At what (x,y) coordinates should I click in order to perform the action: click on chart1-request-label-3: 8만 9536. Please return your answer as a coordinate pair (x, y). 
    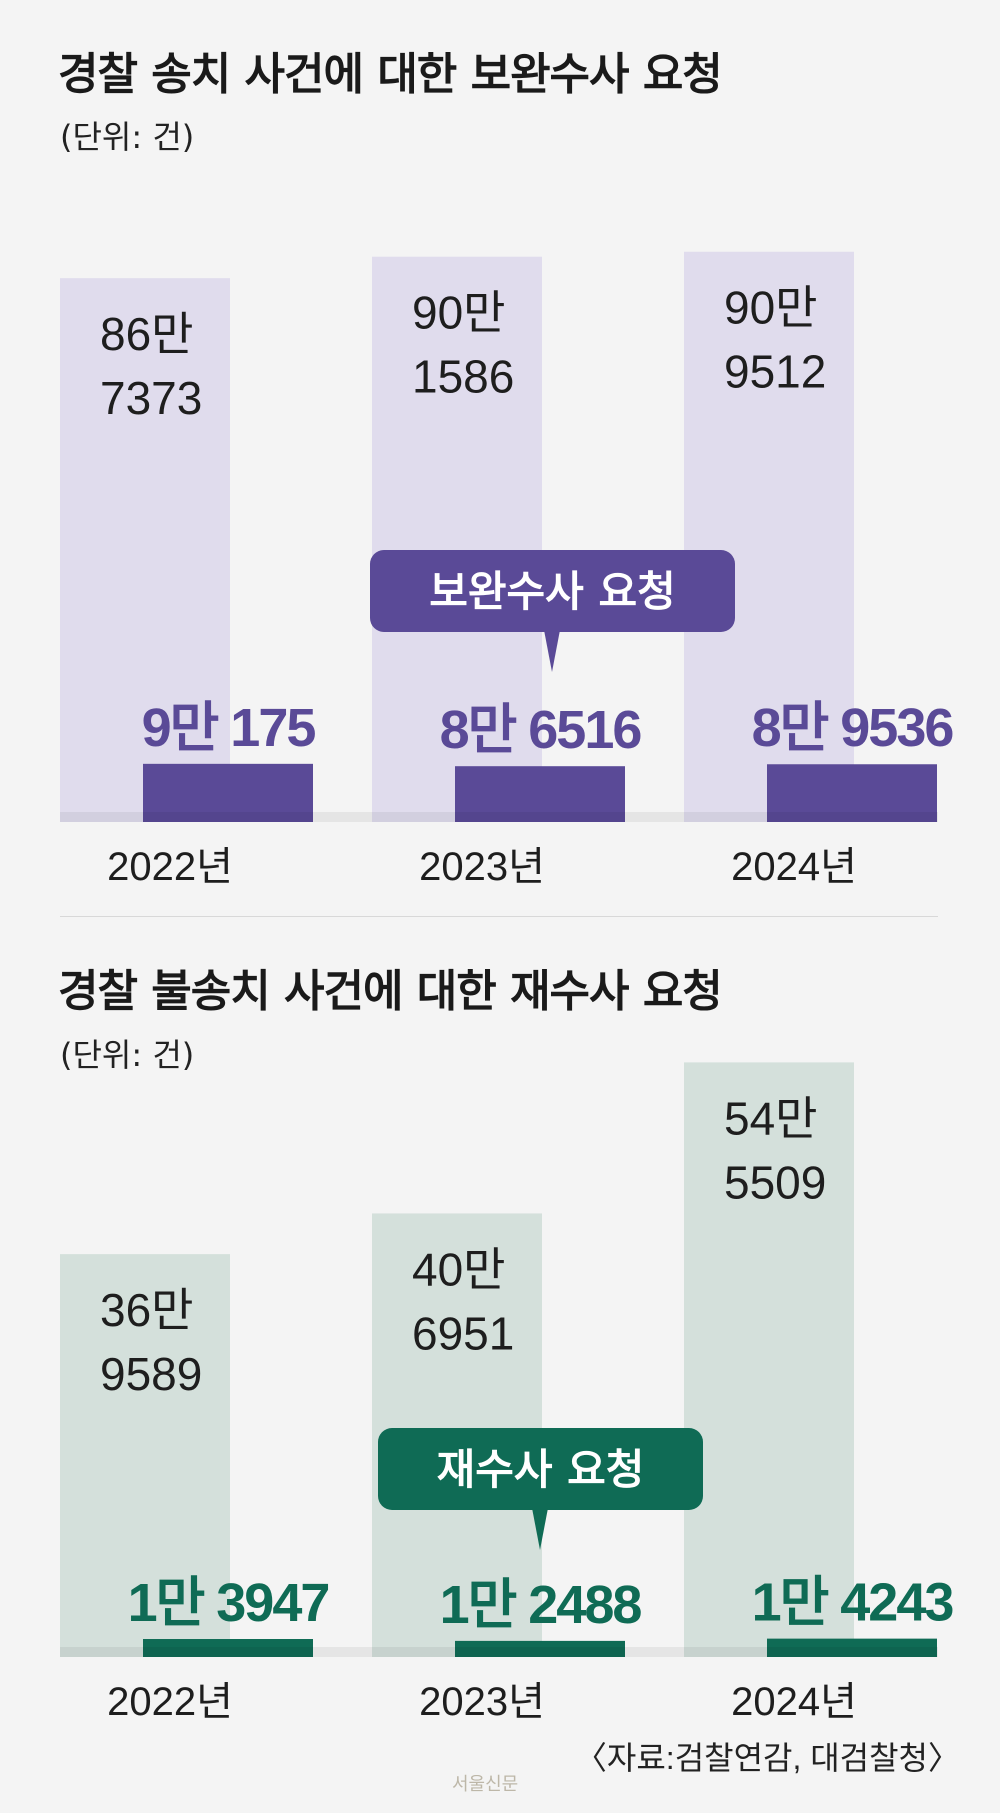
    Looking at the image, I should click on (853, 728).